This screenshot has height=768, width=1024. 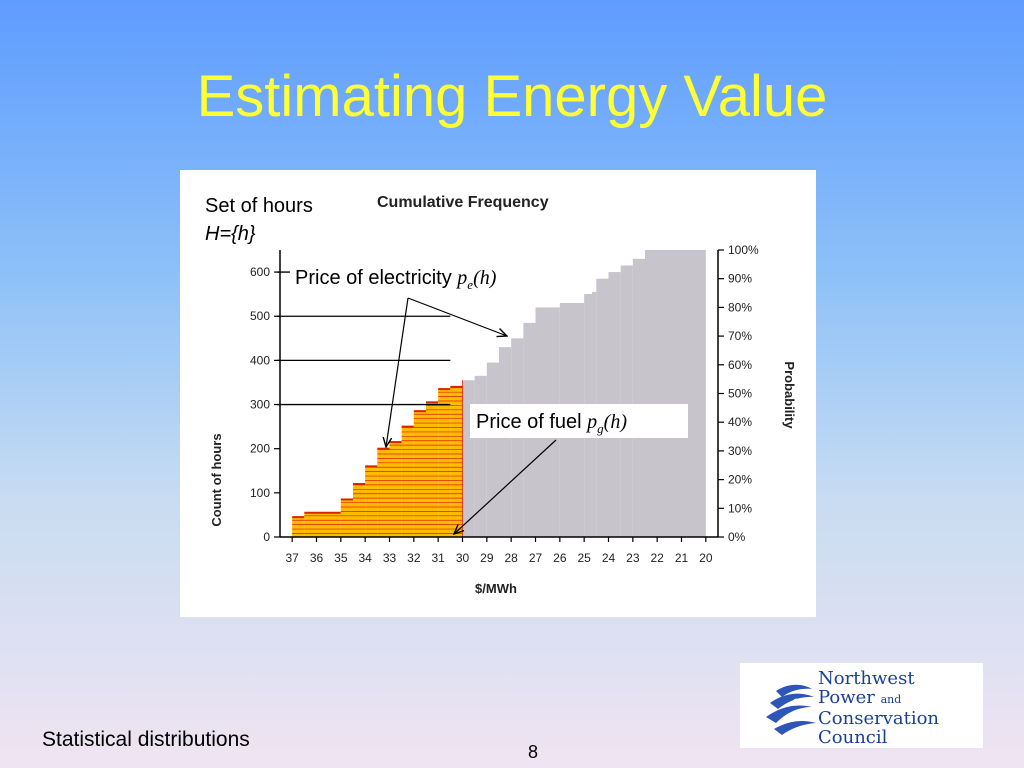 What do you see at coordinates (260, 360) in the screenshot?
I see `y-tick-label: 400` at bounding box center [260, 360].